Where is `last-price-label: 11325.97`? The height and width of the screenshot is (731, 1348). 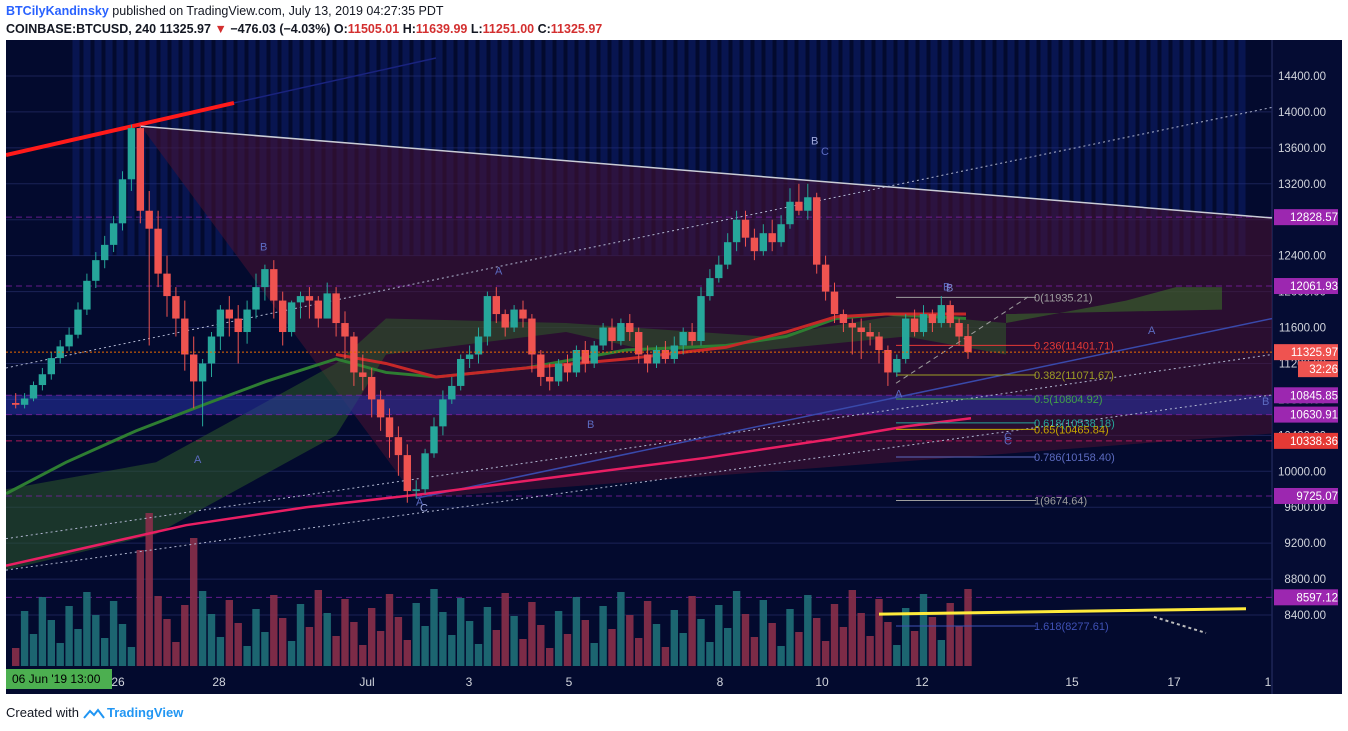 last-price-label: 11325.97 is located at coordinates (185, 29).